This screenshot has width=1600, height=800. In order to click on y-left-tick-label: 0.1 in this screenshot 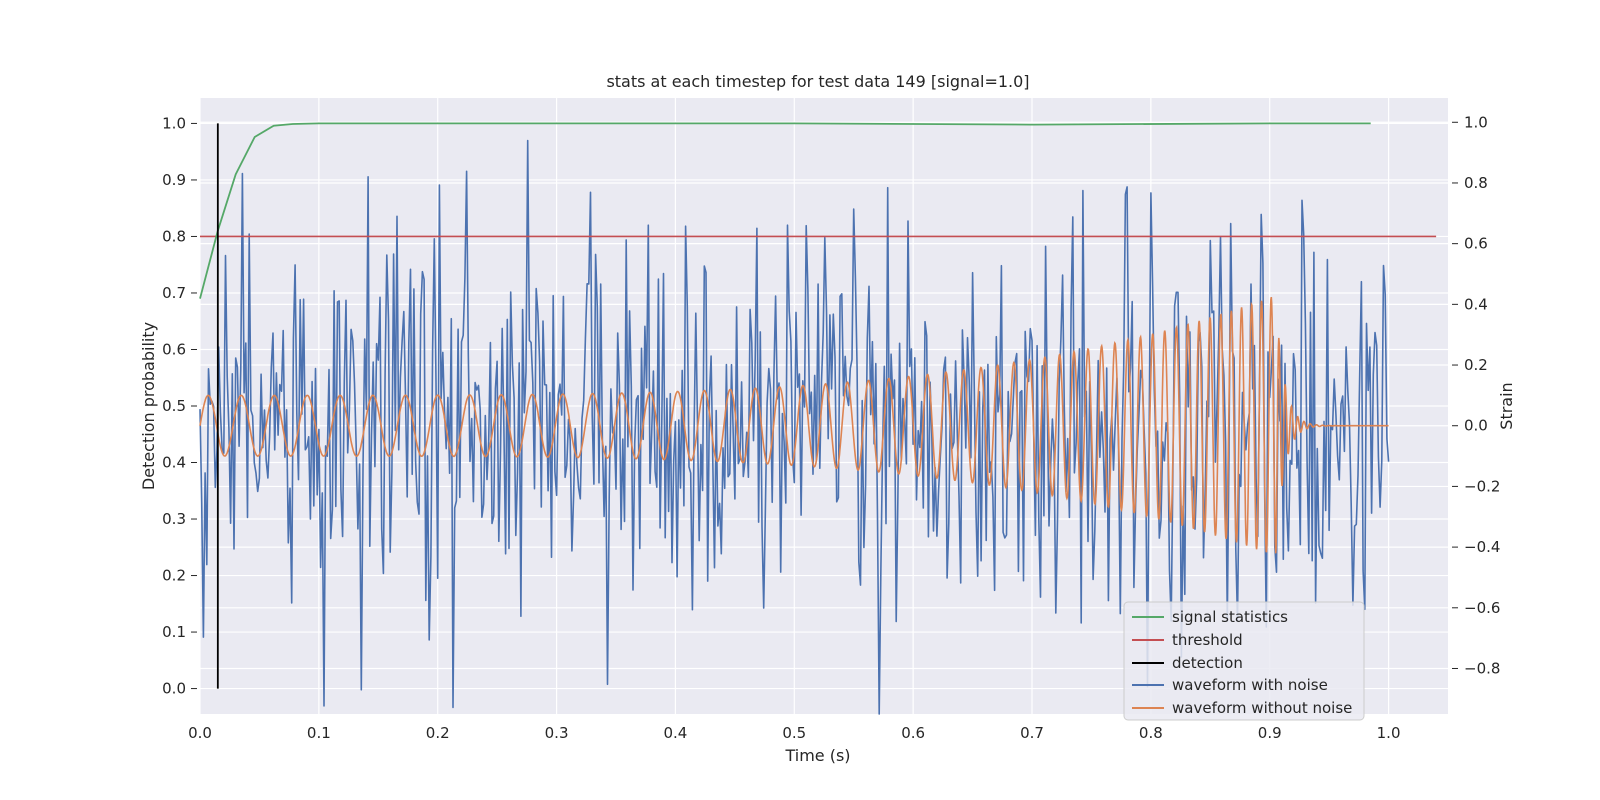, I will do `click(174, 632)`.